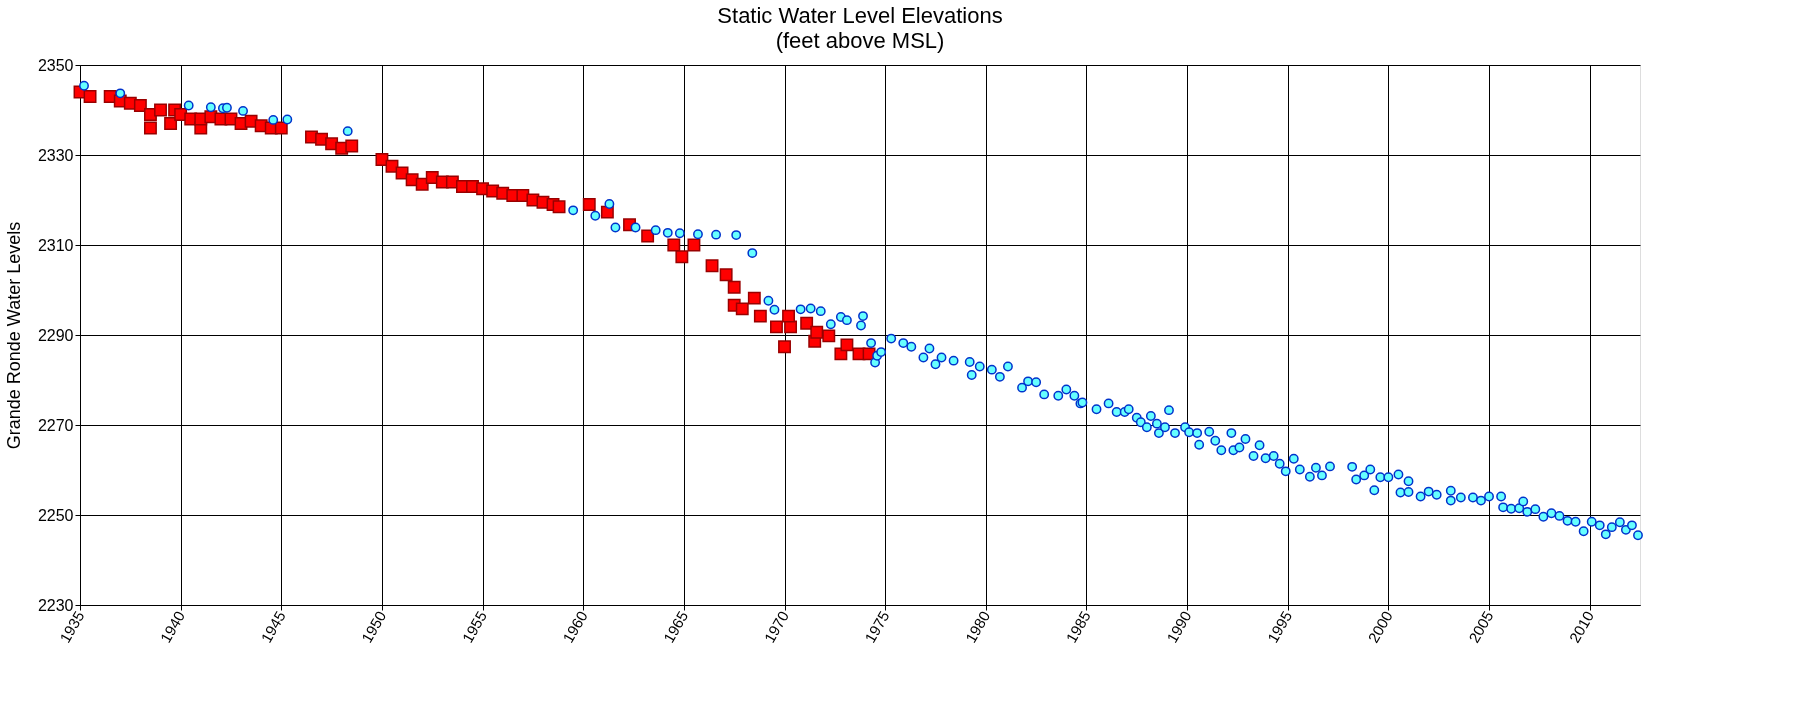 The width and height of the screenshot is (1798, 717). I want to click on y-tick-label: 2290, so click(55, 335).